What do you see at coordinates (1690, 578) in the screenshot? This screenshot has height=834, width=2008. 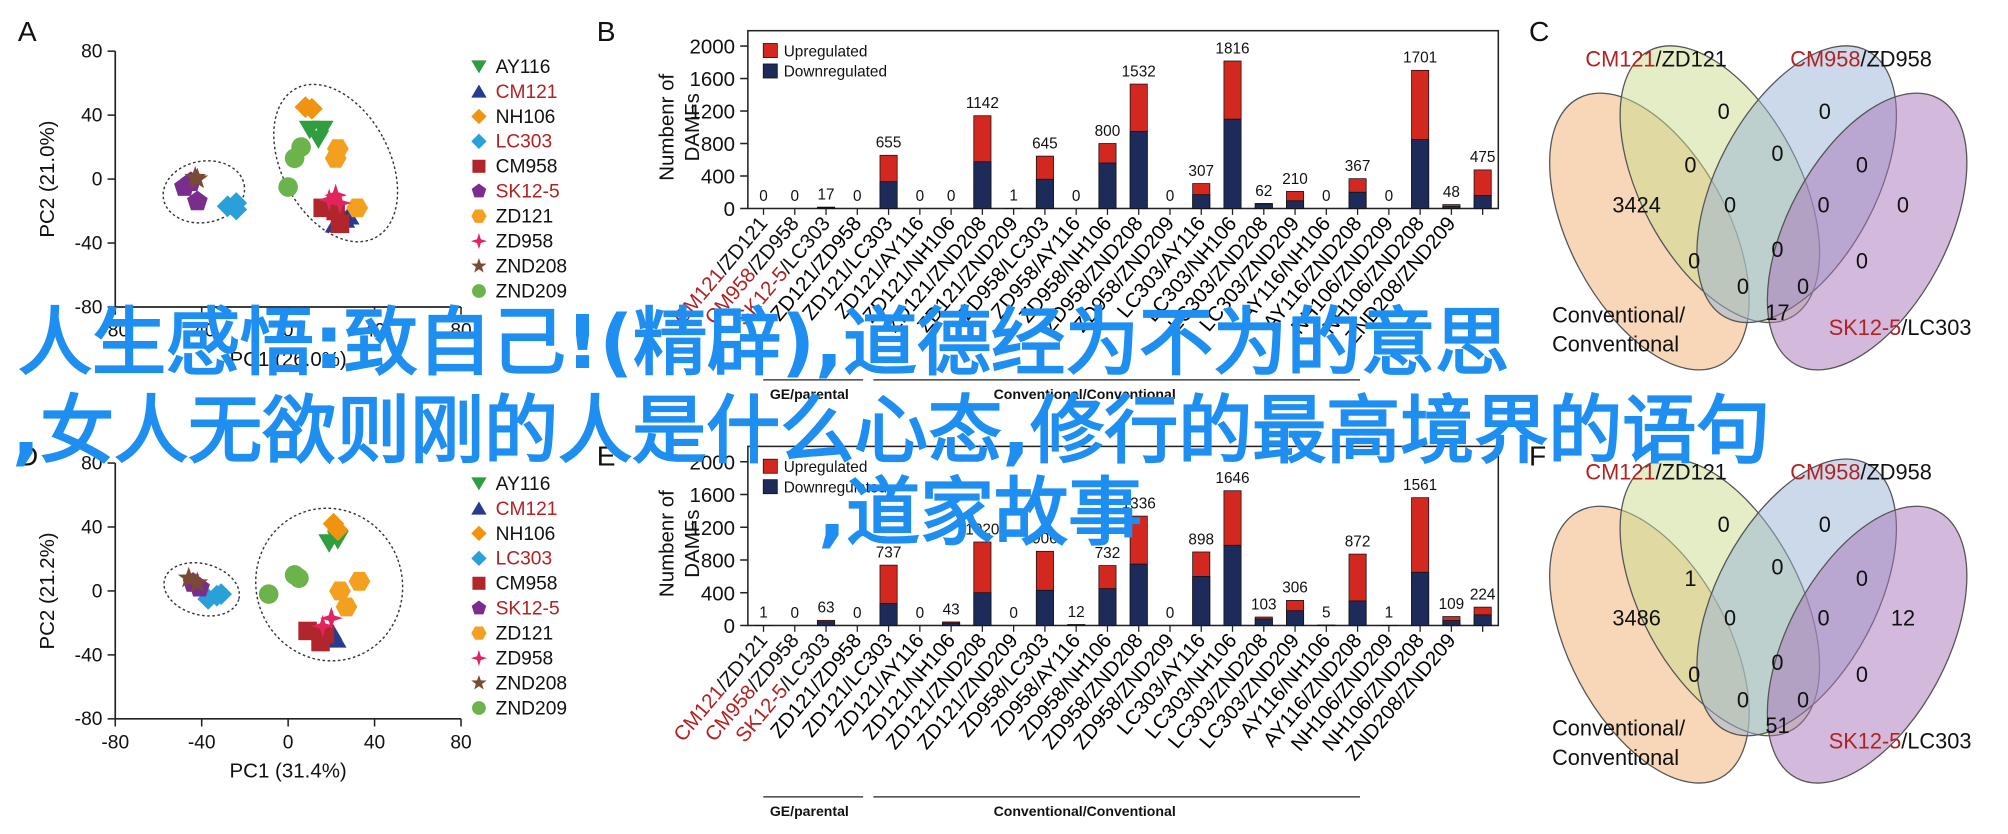 I see `venn-count: 1` at bounding box center [1690, 578].